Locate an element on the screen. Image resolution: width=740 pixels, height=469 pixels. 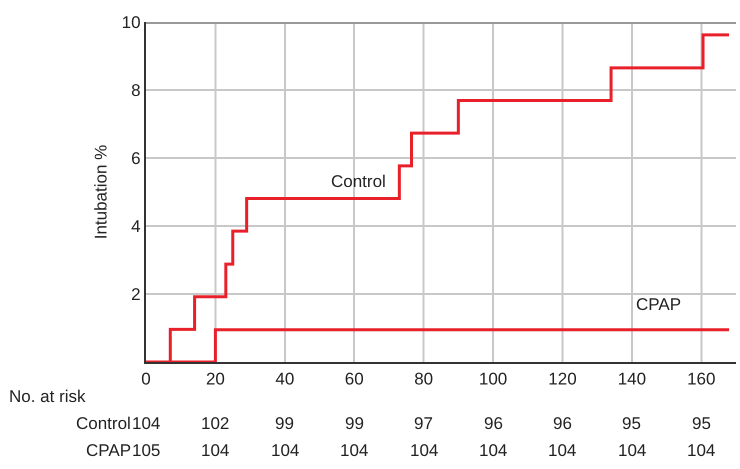
x-tick-label: 80 is located at coordinates (424, 378).